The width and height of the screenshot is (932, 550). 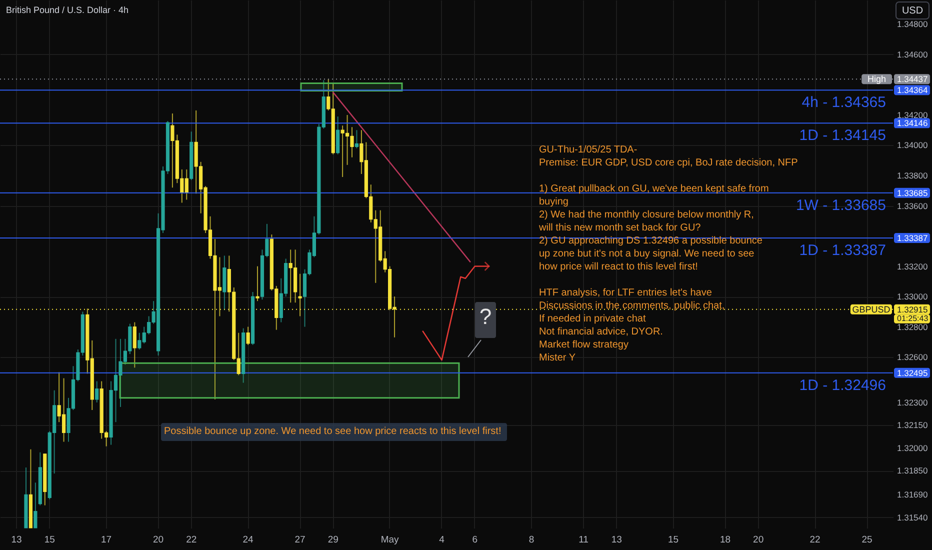 I want to click on x-tick-label: 4, so click(x=441, y=540).